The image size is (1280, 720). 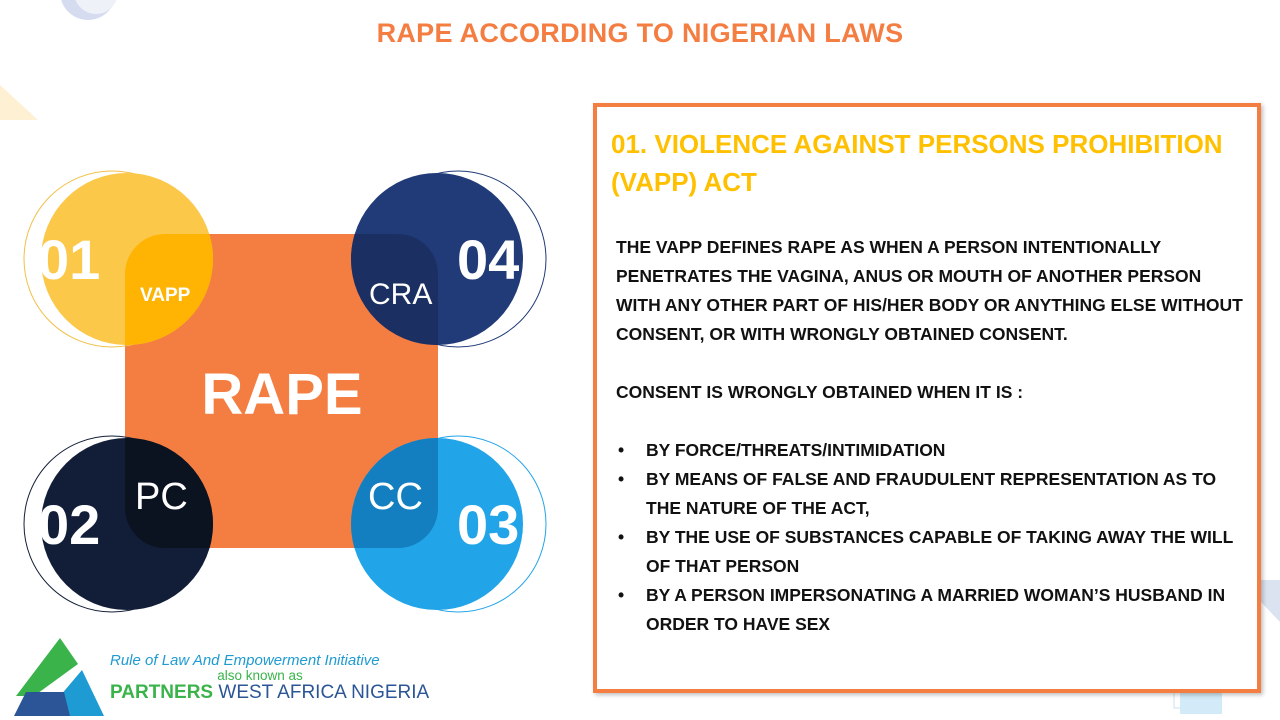 What do you see at coordinates (400, 294) in the screenshot?
I see `label-cra: CRA` at bounding box center [400, 294].